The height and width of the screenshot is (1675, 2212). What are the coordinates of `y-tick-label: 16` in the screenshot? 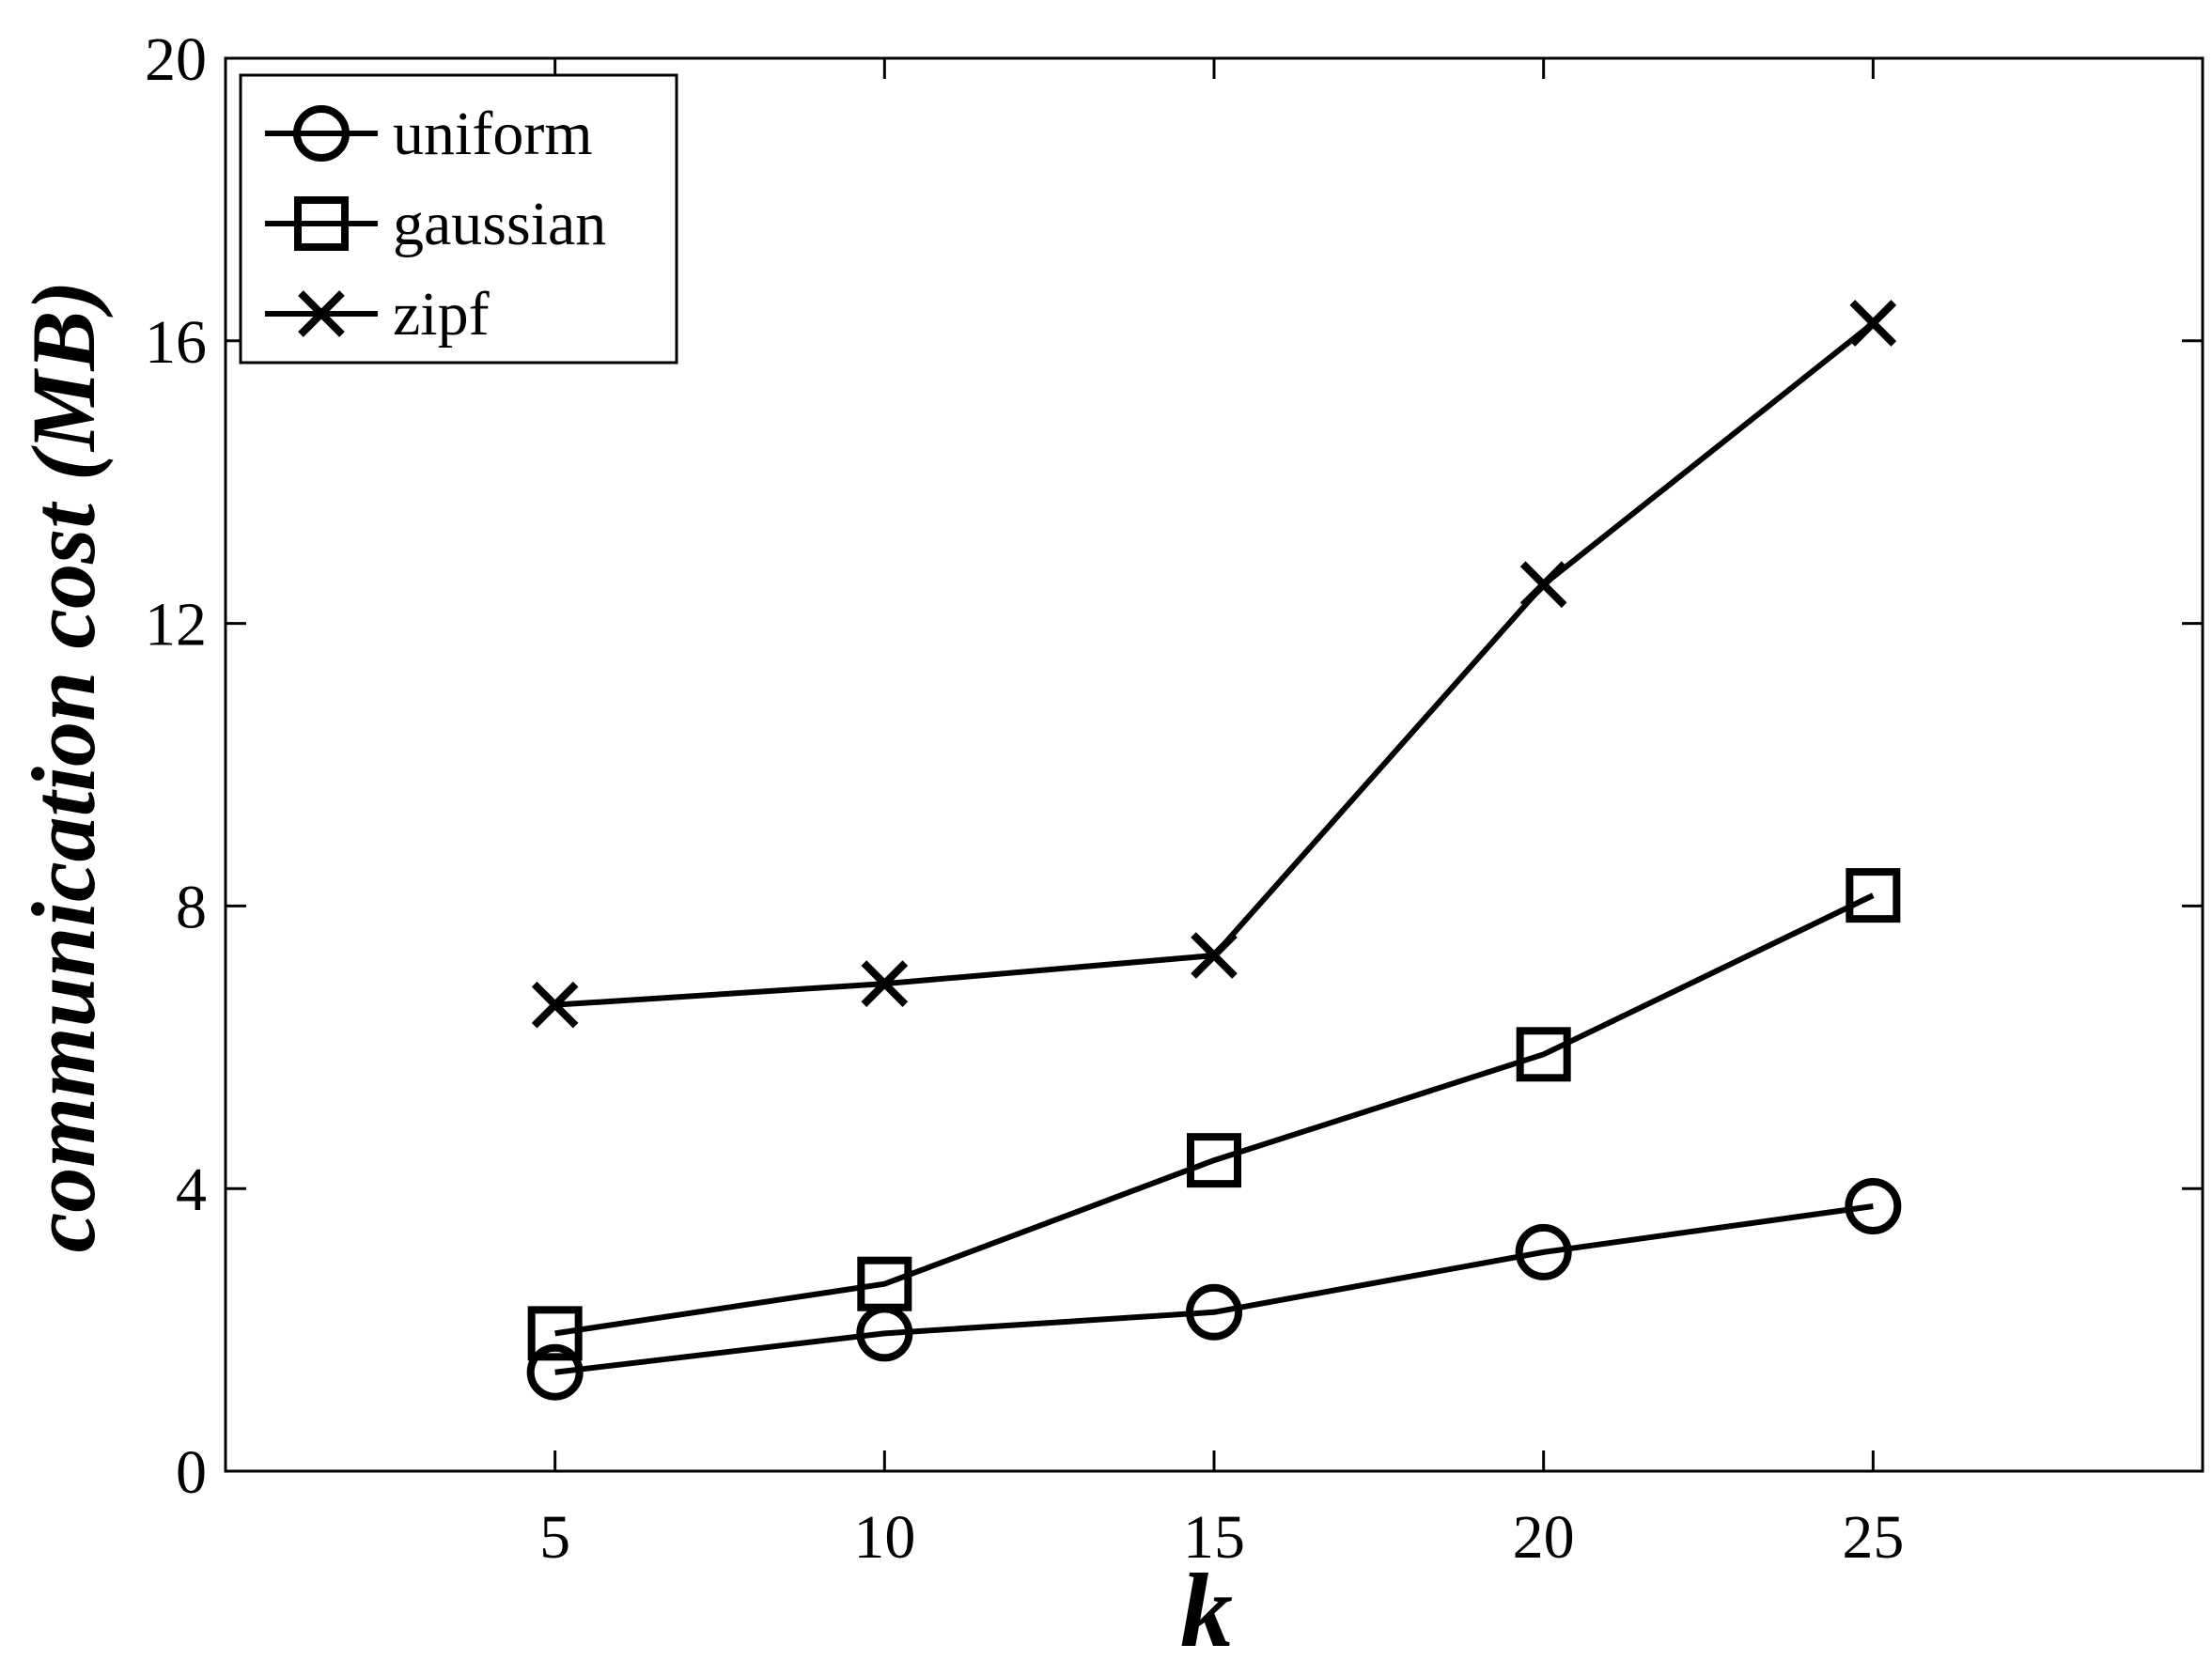 It's located at (176, 342).